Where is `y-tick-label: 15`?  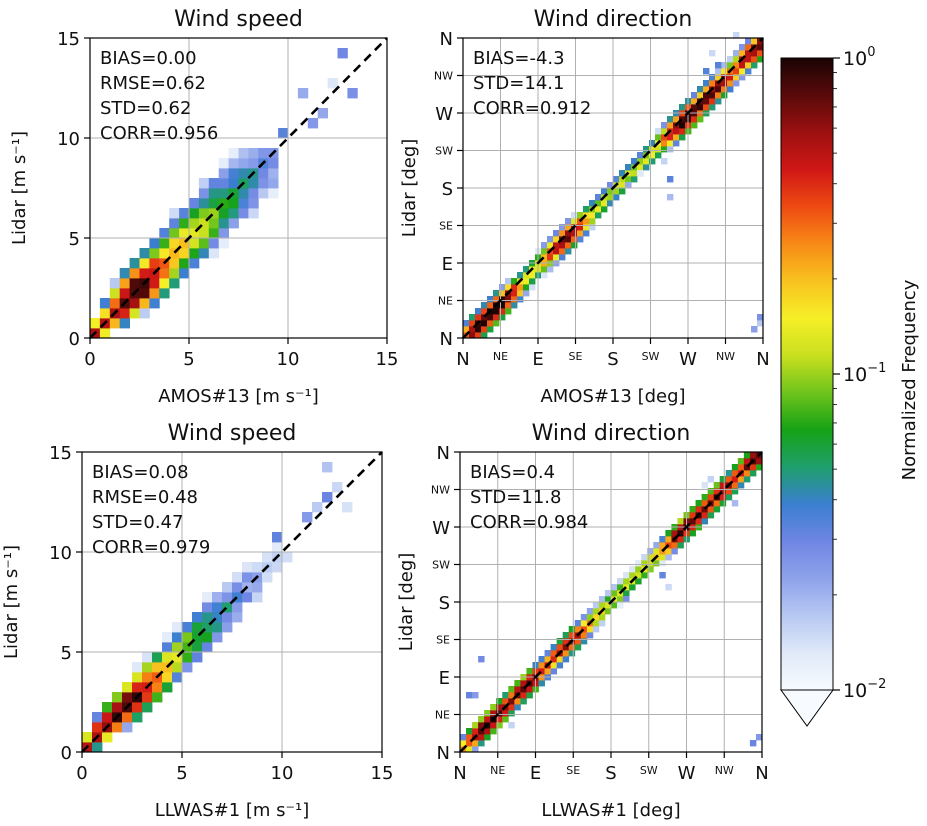
y-tick-label: 15 is located at coordinates (60, 453).